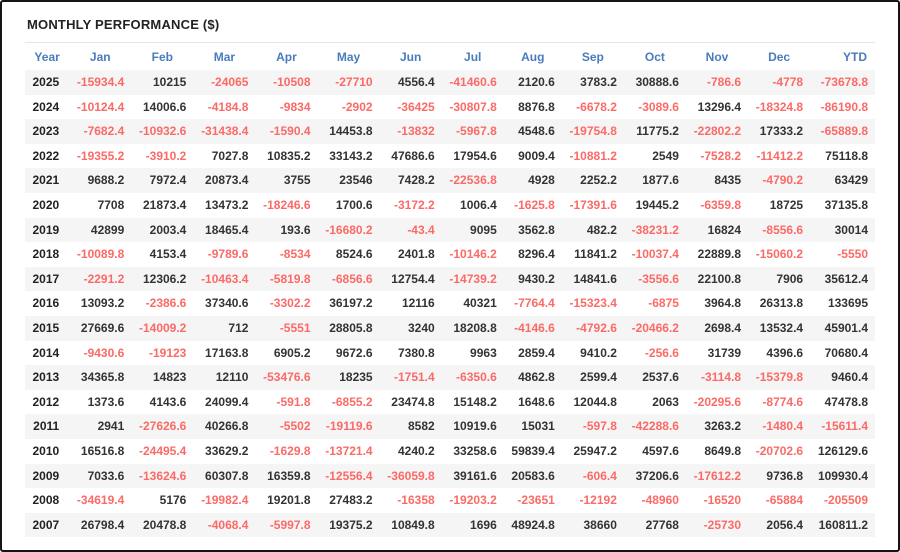 This screenshot has height=552, width=900. Describe the element at coordinates (166, 303) in the screenshot. I see `value-cell-feb: -2386.6` at that location.